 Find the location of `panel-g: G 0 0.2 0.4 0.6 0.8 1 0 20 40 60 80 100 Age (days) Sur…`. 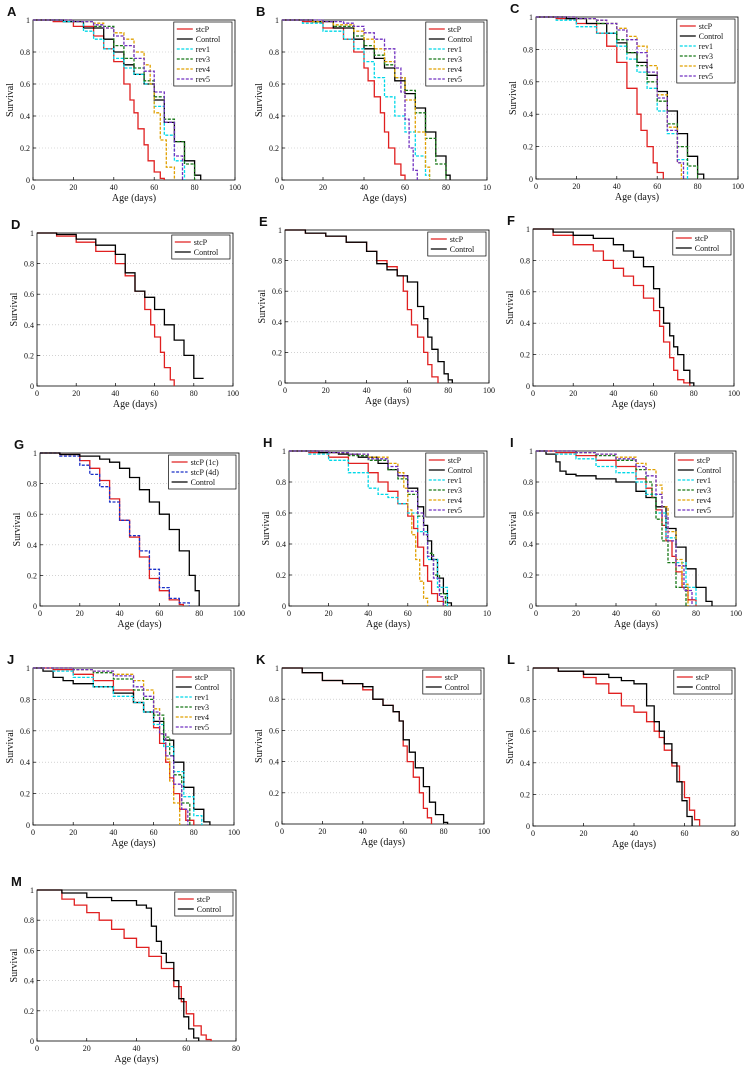

panel-g: G 0 0.2 0.4 0.6 0.8 1 0 20 40 60 80 100 Age (days) Sur… is located at coordinates (128, 533).